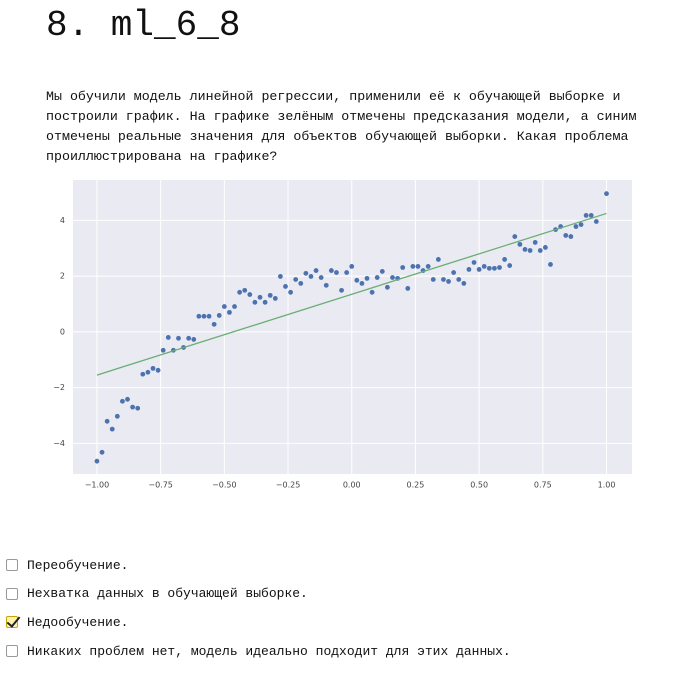 The width and height of the screenshot is (679, 673). Describe the element at coordinates (97, 485) in the screenshot. I see `x-tick-label: −1.00` at that location.